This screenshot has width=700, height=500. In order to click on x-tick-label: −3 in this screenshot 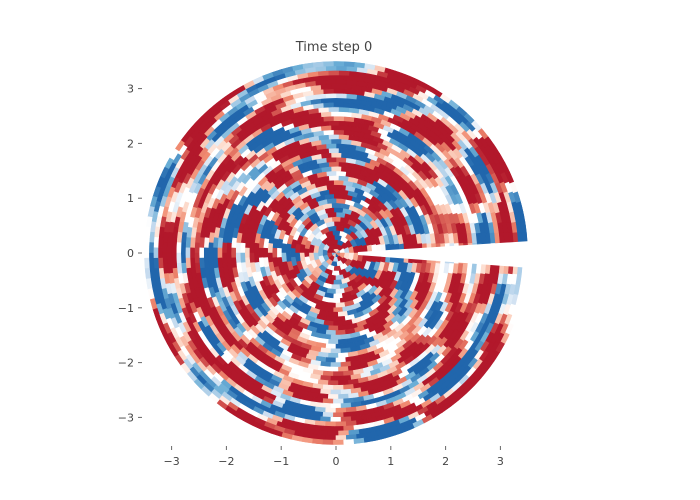, I will do `click(171, 461)`.